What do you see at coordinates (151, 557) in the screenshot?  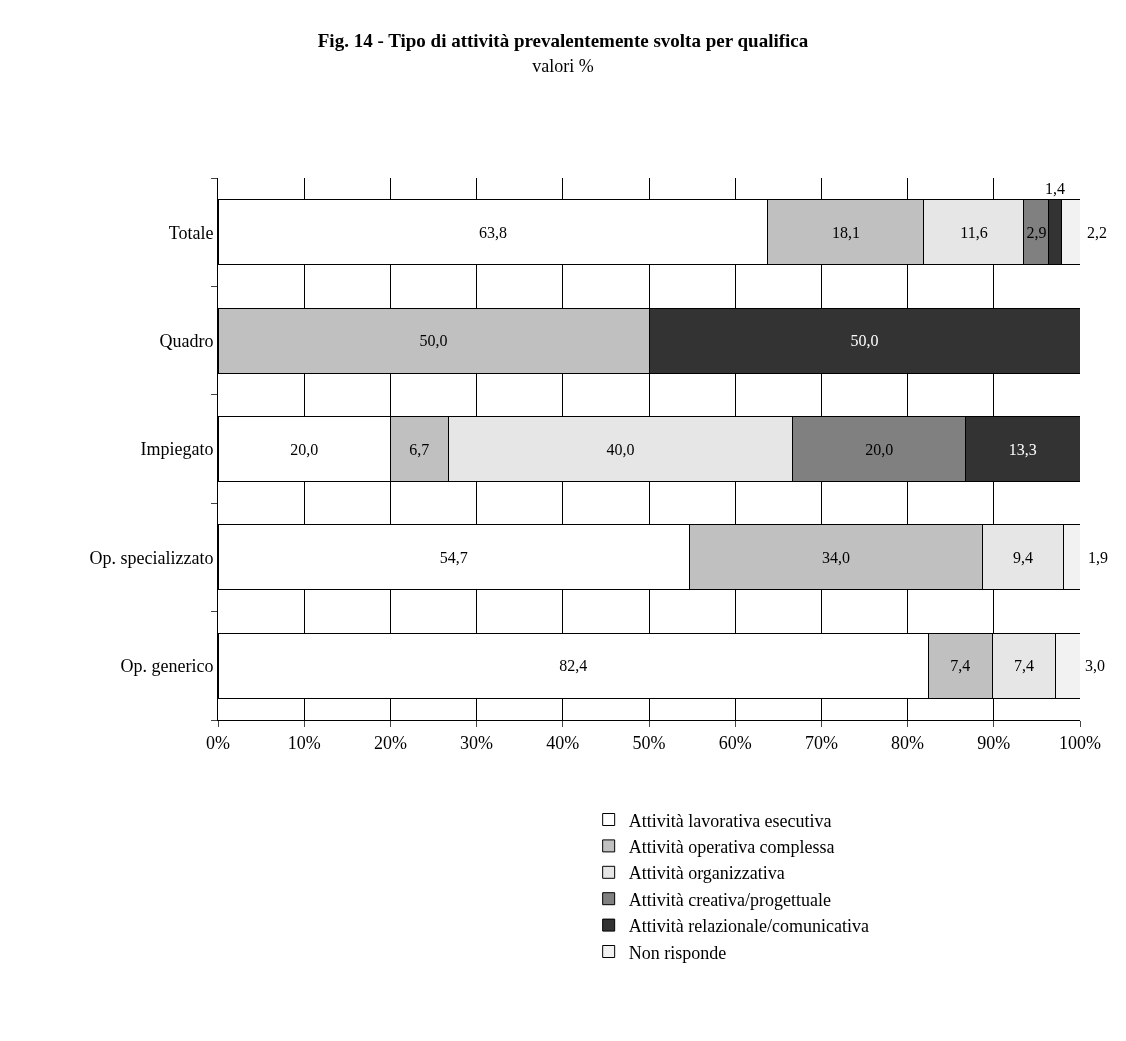 I see `y-tick-label: Op. specializzato` at bounding box center [151, 557].